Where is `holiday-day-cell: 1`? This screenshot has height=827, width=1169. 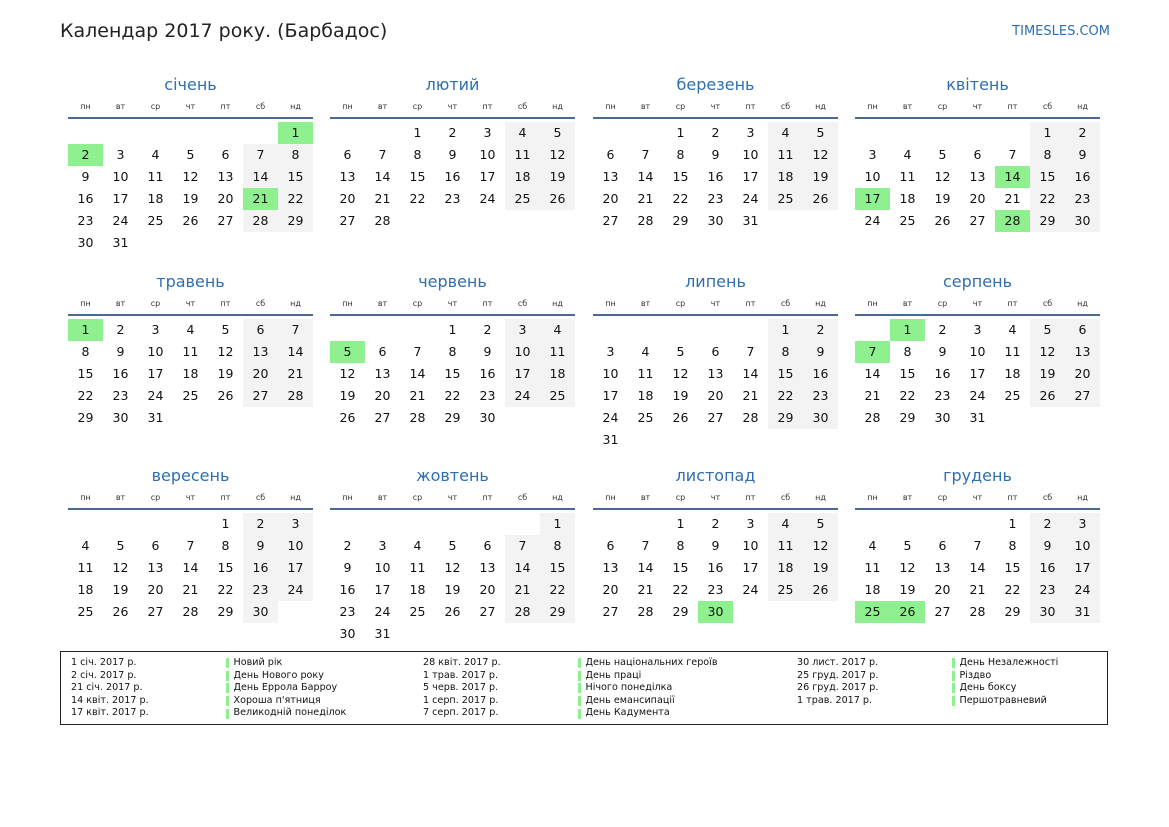 holiday-day-cell: 1 is located at coordinates (85, 330).